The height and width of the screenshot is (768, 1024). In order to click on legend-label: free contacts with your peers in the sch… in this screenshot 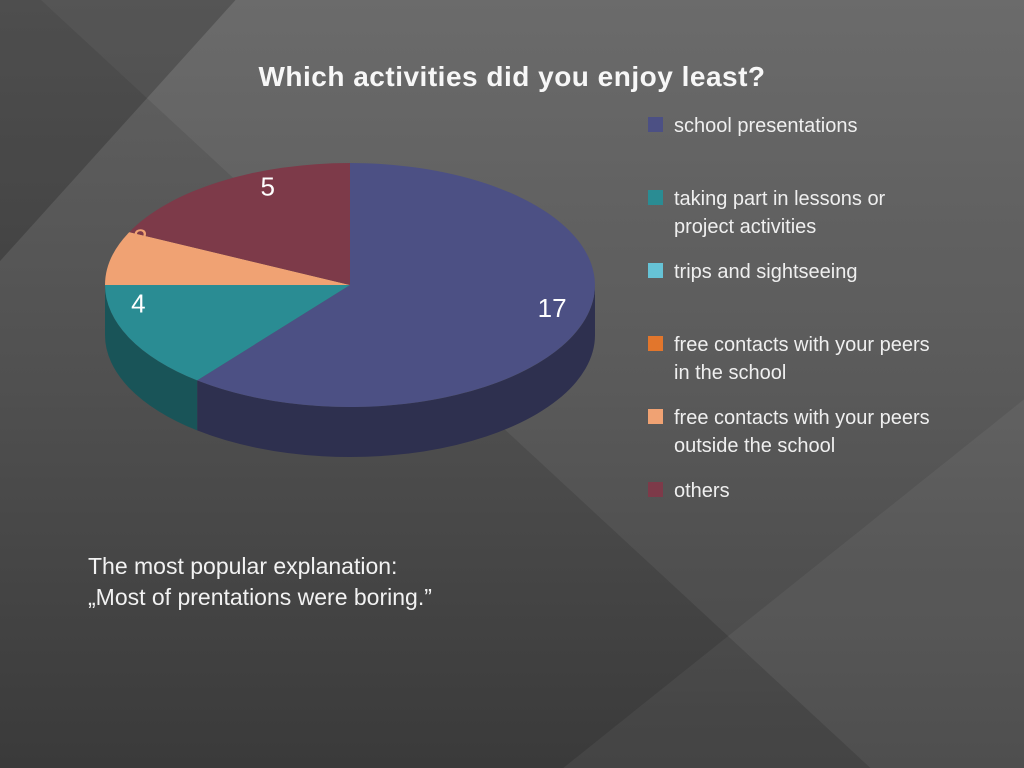, I will do `click(802, 359)`.